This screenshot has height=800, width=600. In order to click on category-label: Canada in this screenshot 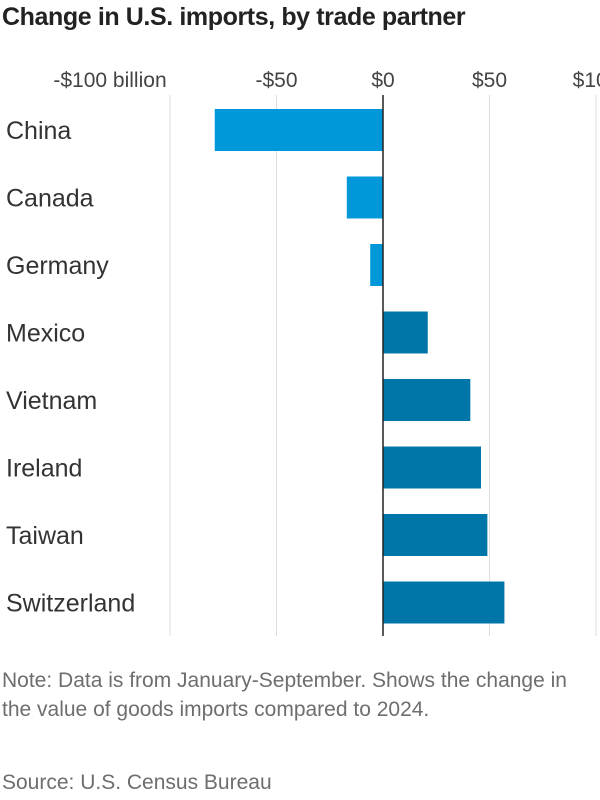, I will do `click(50, 199)`.